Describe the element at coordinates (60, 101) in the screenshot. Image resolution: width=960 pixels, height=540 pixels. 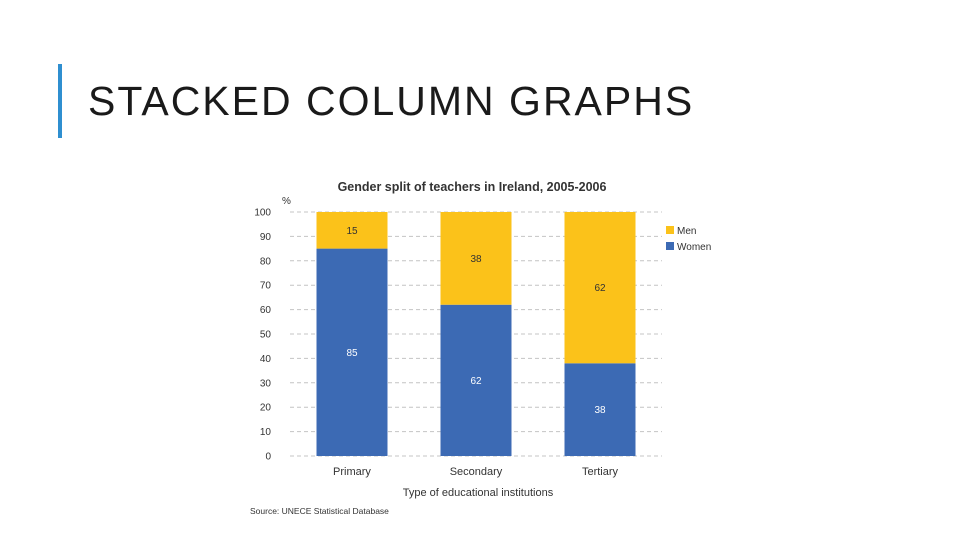
I see `title-accent-bar` at that location.